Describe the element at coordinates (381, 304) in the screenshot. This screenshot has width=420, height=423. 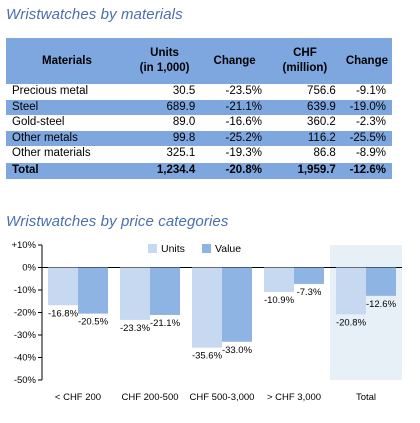
I see `data-label-value: -12.6%` at that location.